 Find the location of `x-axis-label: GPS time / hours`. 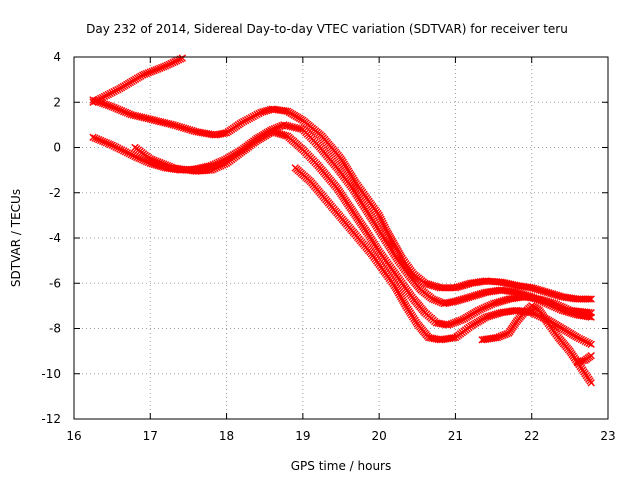

x-axis-label: GPS time / hours is located at coordinates (341, 466).